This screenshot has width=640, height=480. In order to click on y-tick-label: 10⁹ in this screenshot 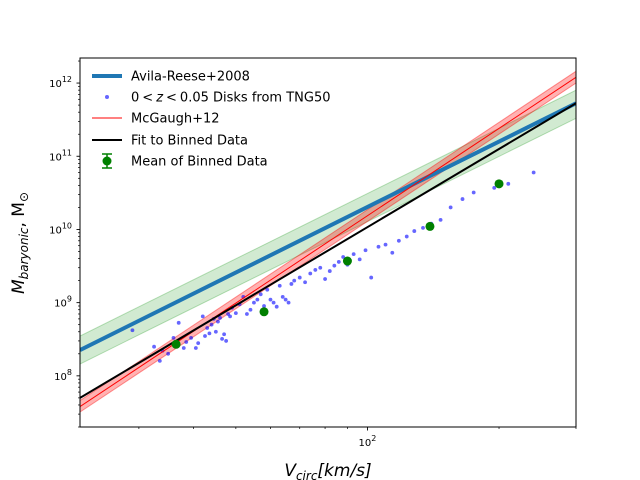, I will do `click(63, 302)`.